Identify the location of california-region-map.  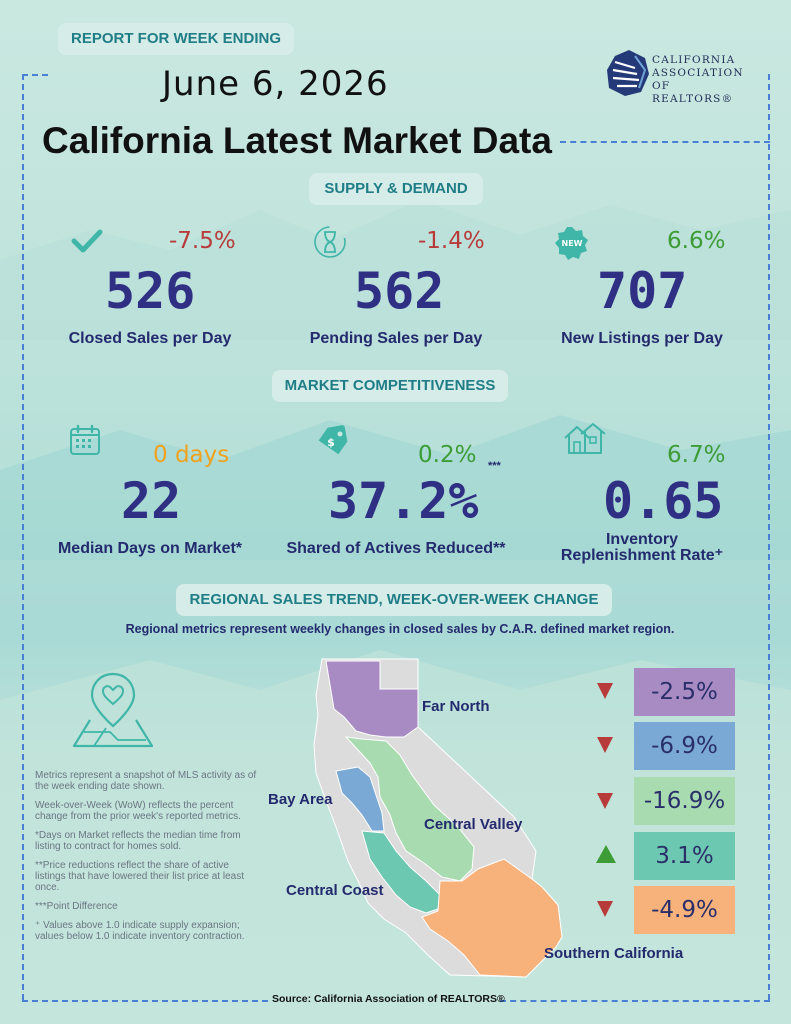
(438, 818).